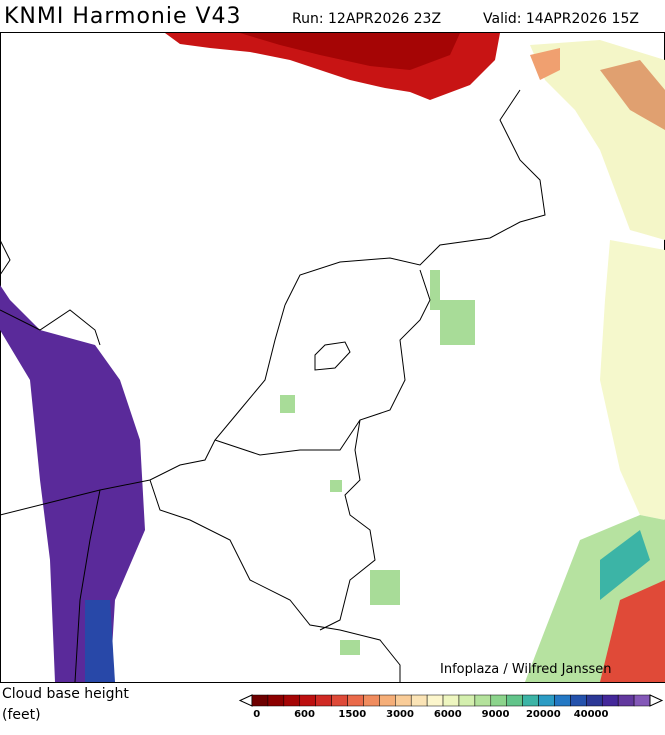 Image resolution: width=665 pixels, height=735 pixels. Describe the element at coordinates (561, 19) in the screenshot. I see `valid-time: Valid: 14APR2026 15Z` at that location.